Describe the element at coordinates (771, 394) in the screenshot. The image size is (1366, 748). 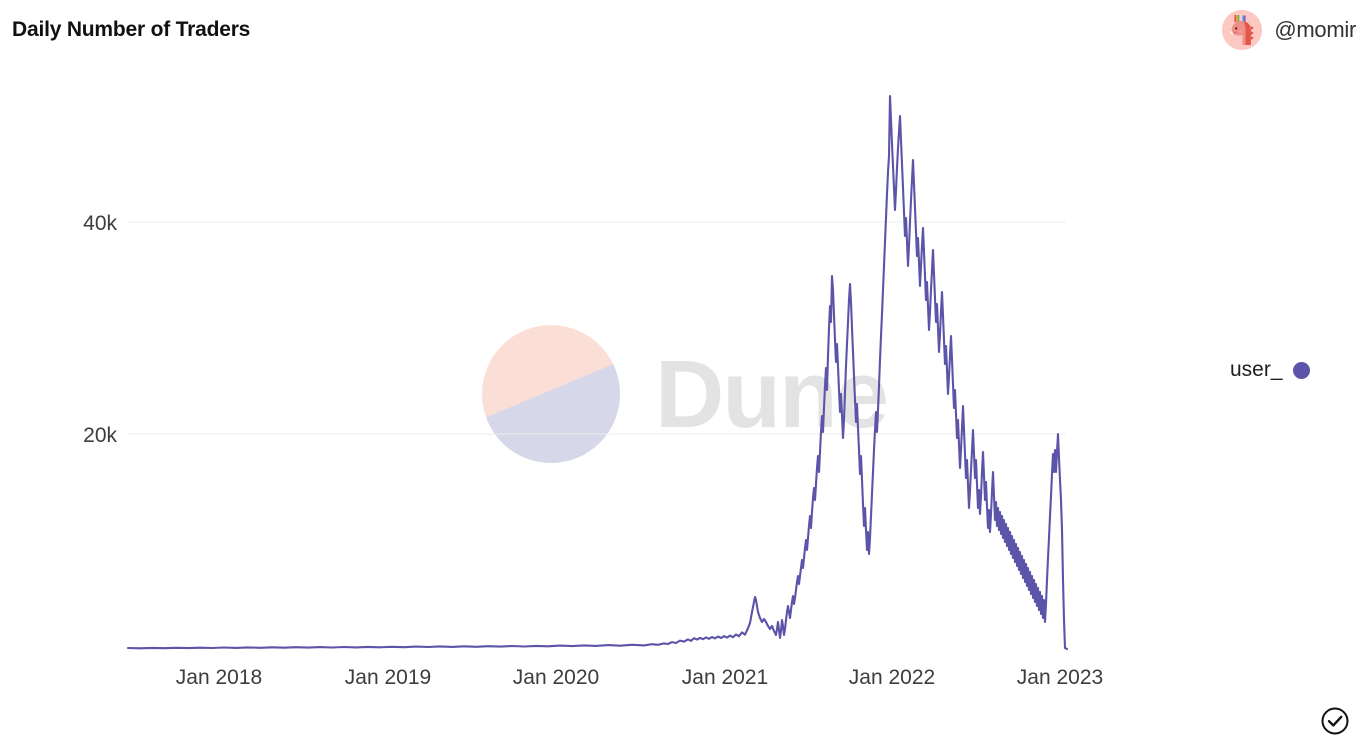
I see `watermark-label: Dune` at that location.